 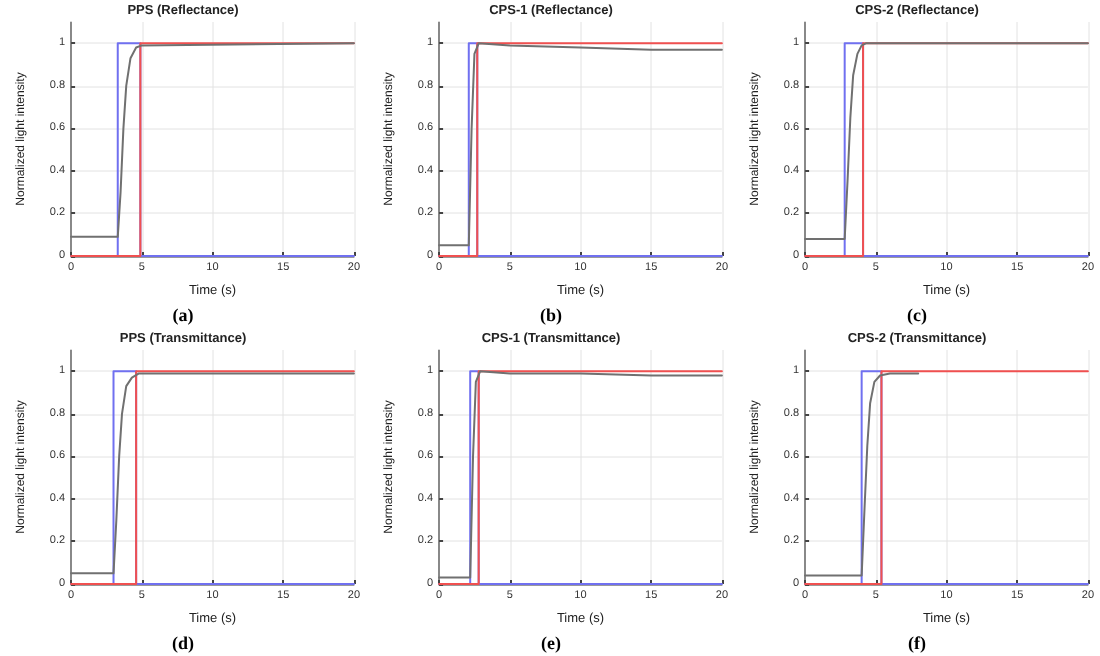 I want to click on text: (c), so click(x=917, y=315).